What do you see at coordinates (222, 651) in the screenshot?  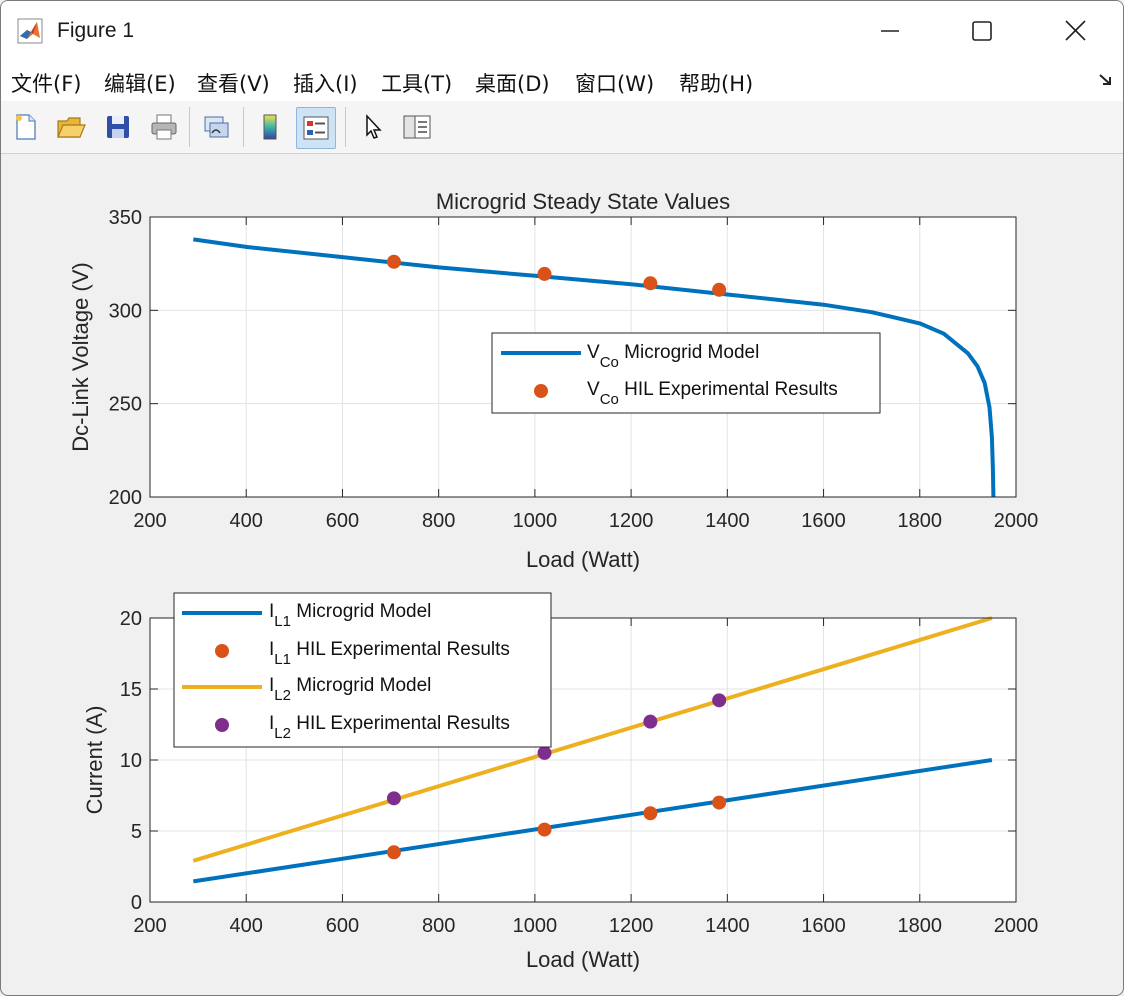 I see `legend-marker-il1-hil` at bounding box center [222, 651].